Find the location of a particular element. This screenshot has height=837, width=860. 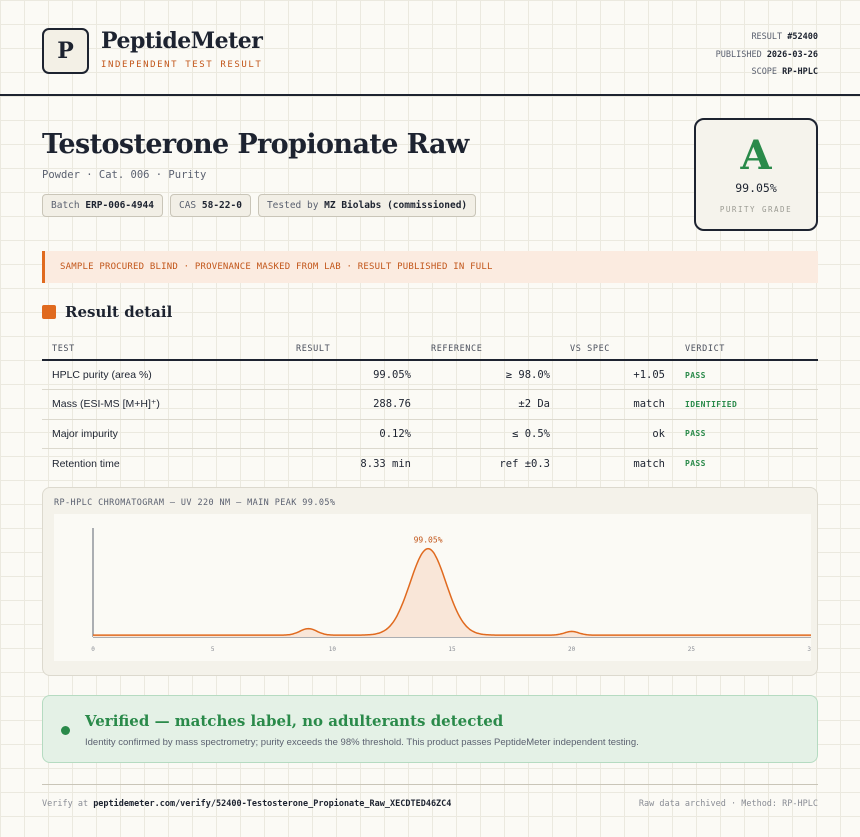

col-reference: REFERENCE is located at coordinates (490, 350).